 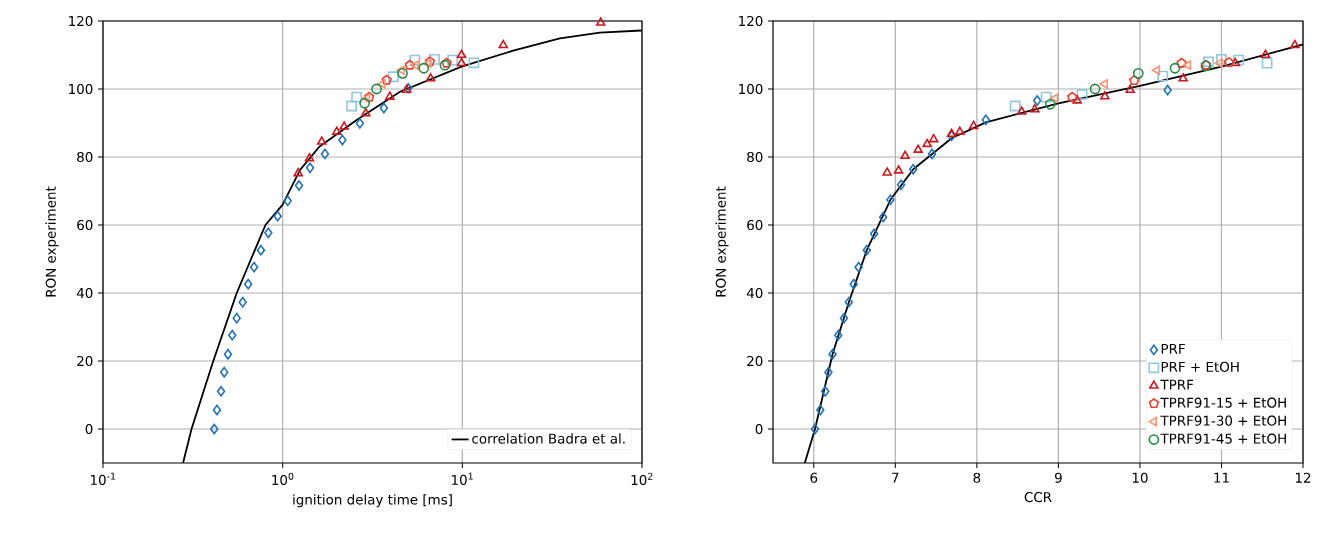 What do you see at coordinates (1223, 438) in the screenshot?
I see `legend-label: TPRF91-45 + EtOH` at bounding box center [1223, 438].